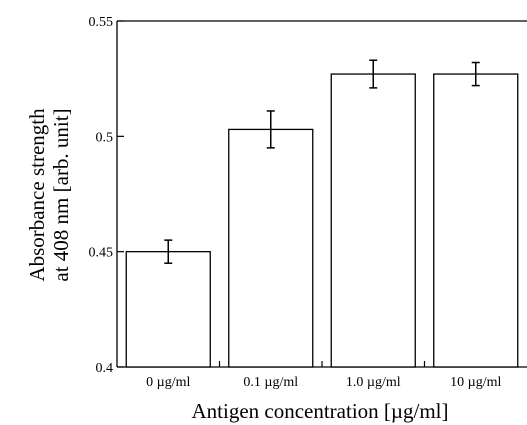  Describe the element at coordinates (101, 253) in the screenshot. I see `y-tick-label: 0.45` at that location.